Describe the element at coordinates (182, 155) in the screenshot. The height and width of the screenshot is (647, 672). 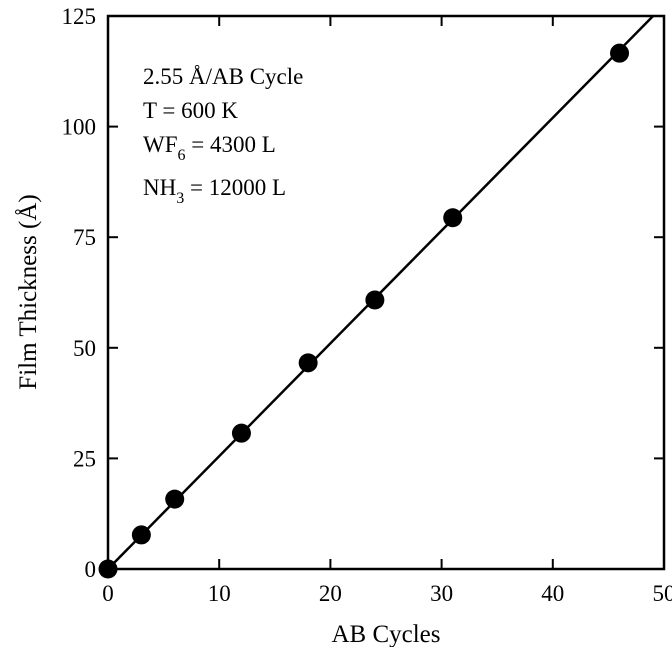
I see `annotation-wf6-subscript: 6` at that location.